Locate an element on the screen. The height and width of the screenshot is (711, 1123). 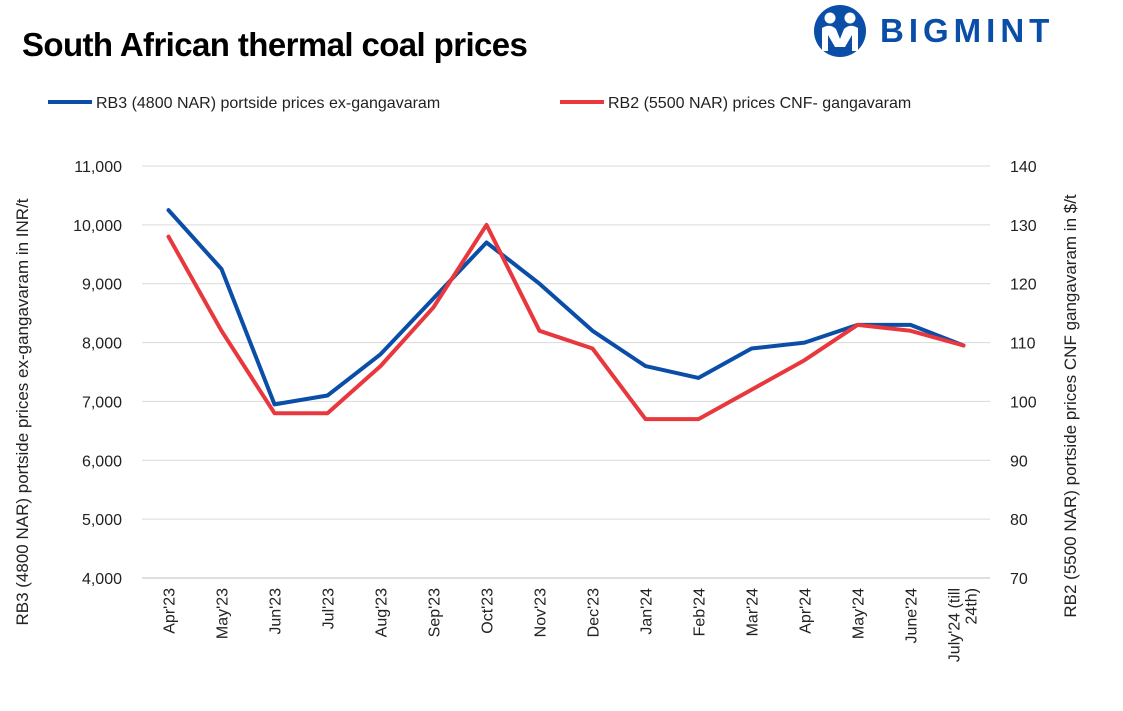
x-tick-label: Feb'24 is located at coordinates (700, 612).